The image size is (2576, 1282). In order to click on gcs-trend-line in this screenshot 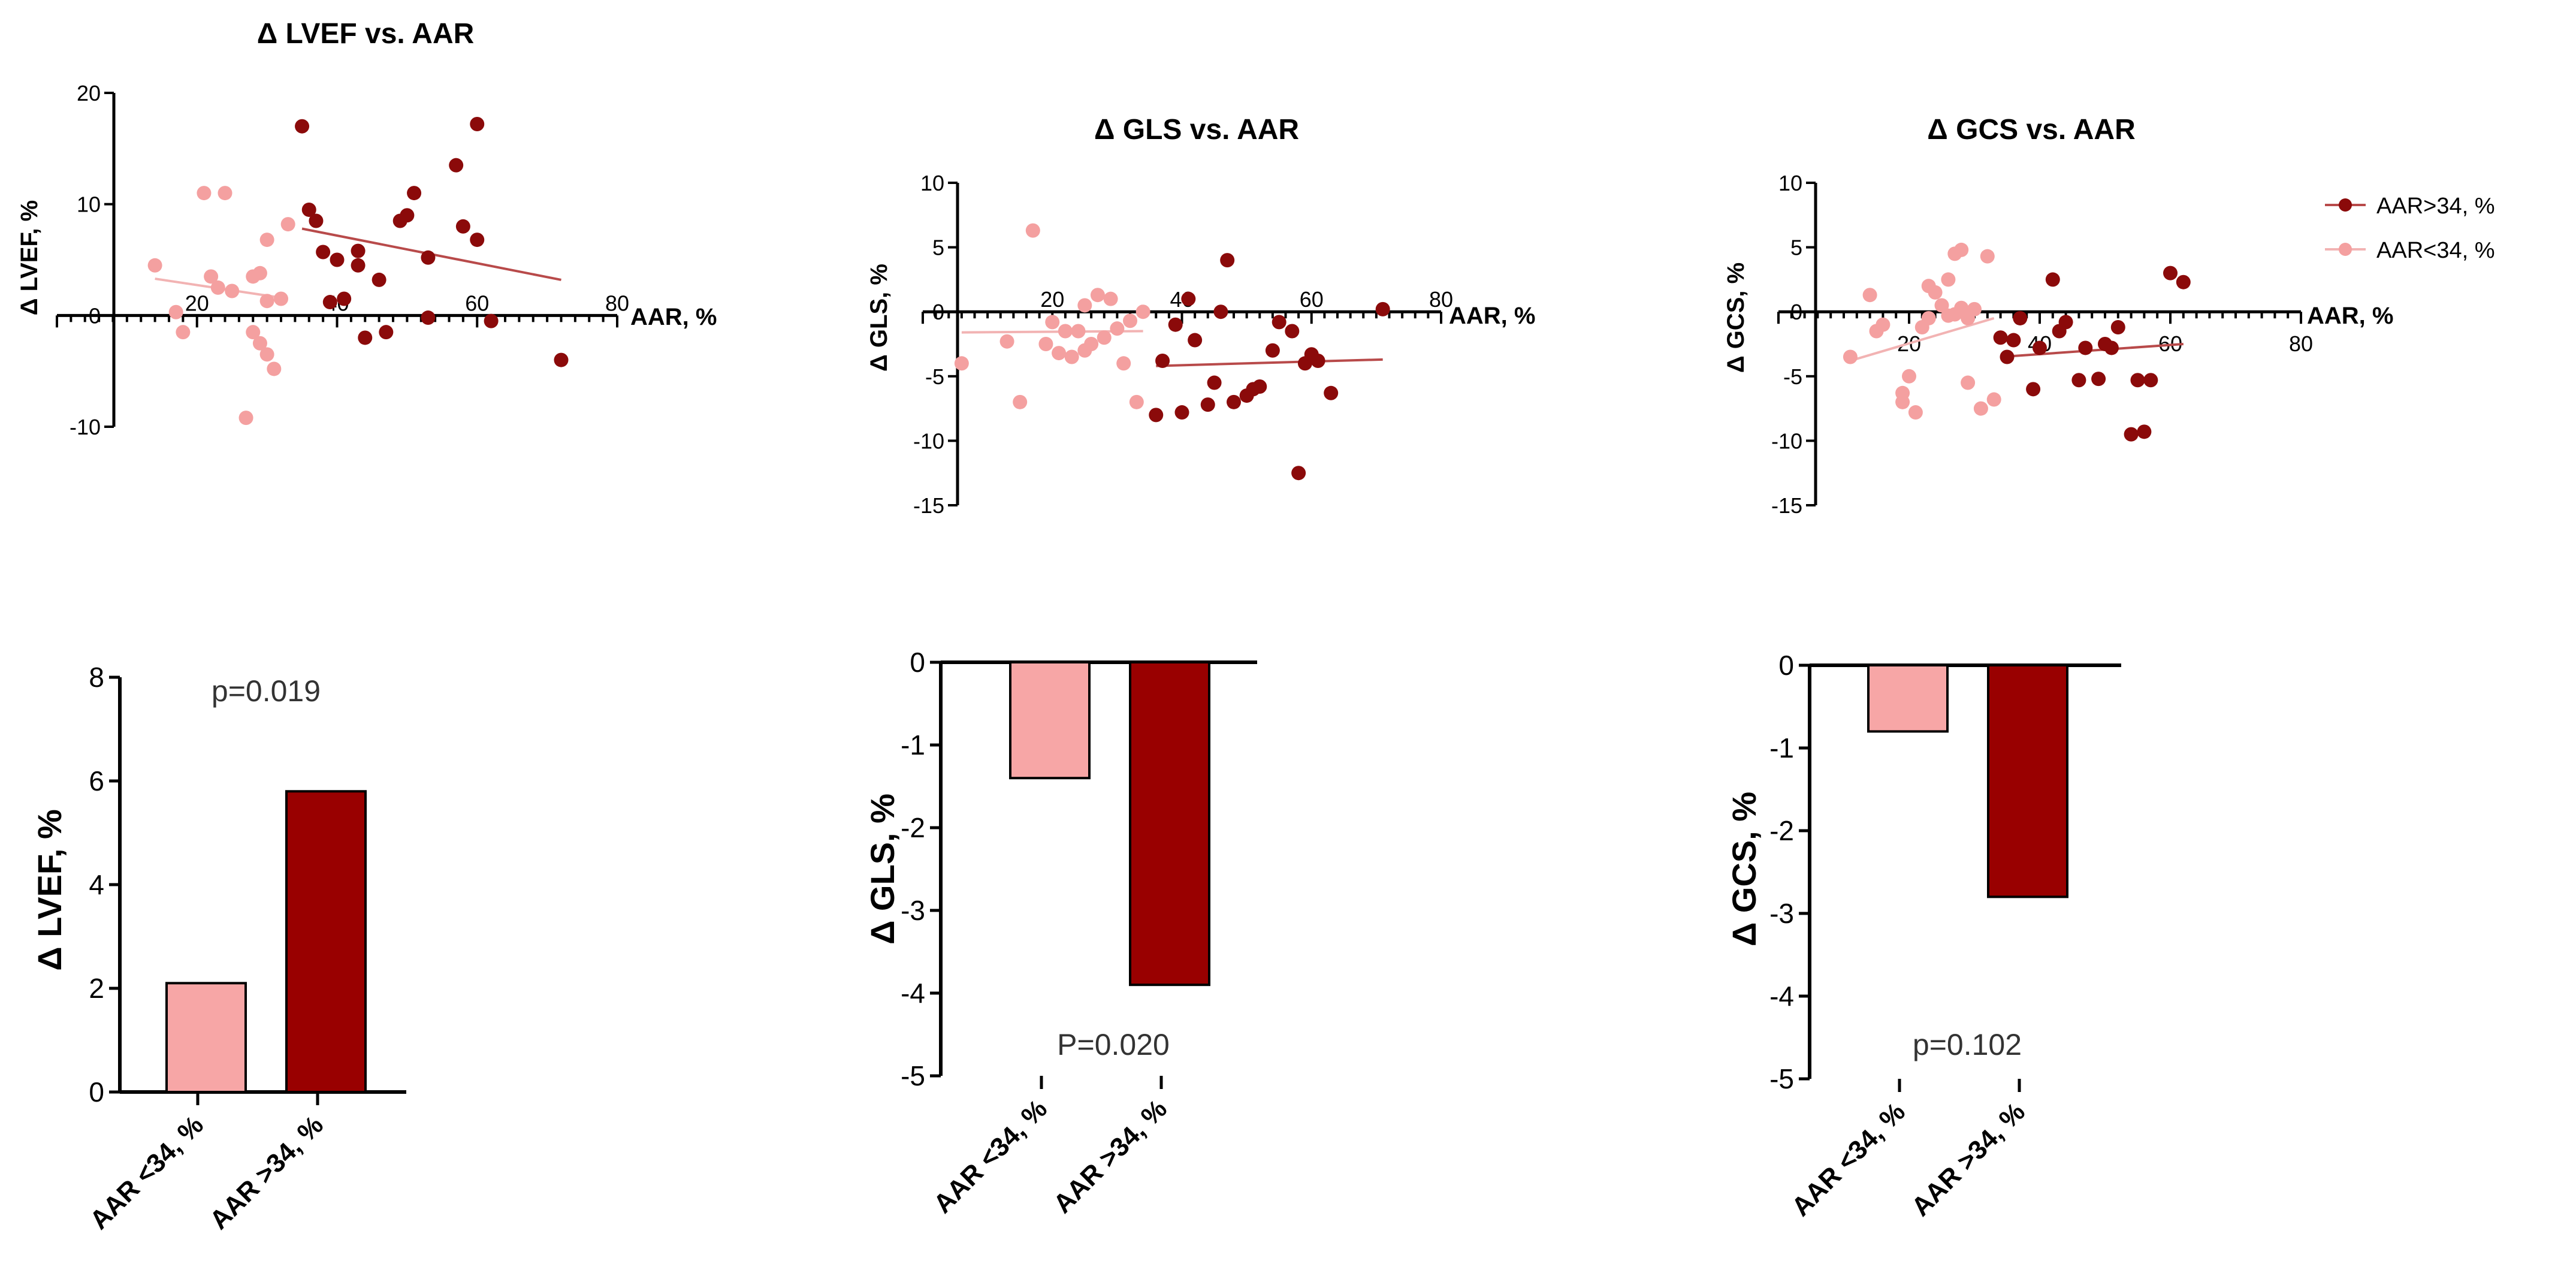, I will do `click(1923, 339)`.